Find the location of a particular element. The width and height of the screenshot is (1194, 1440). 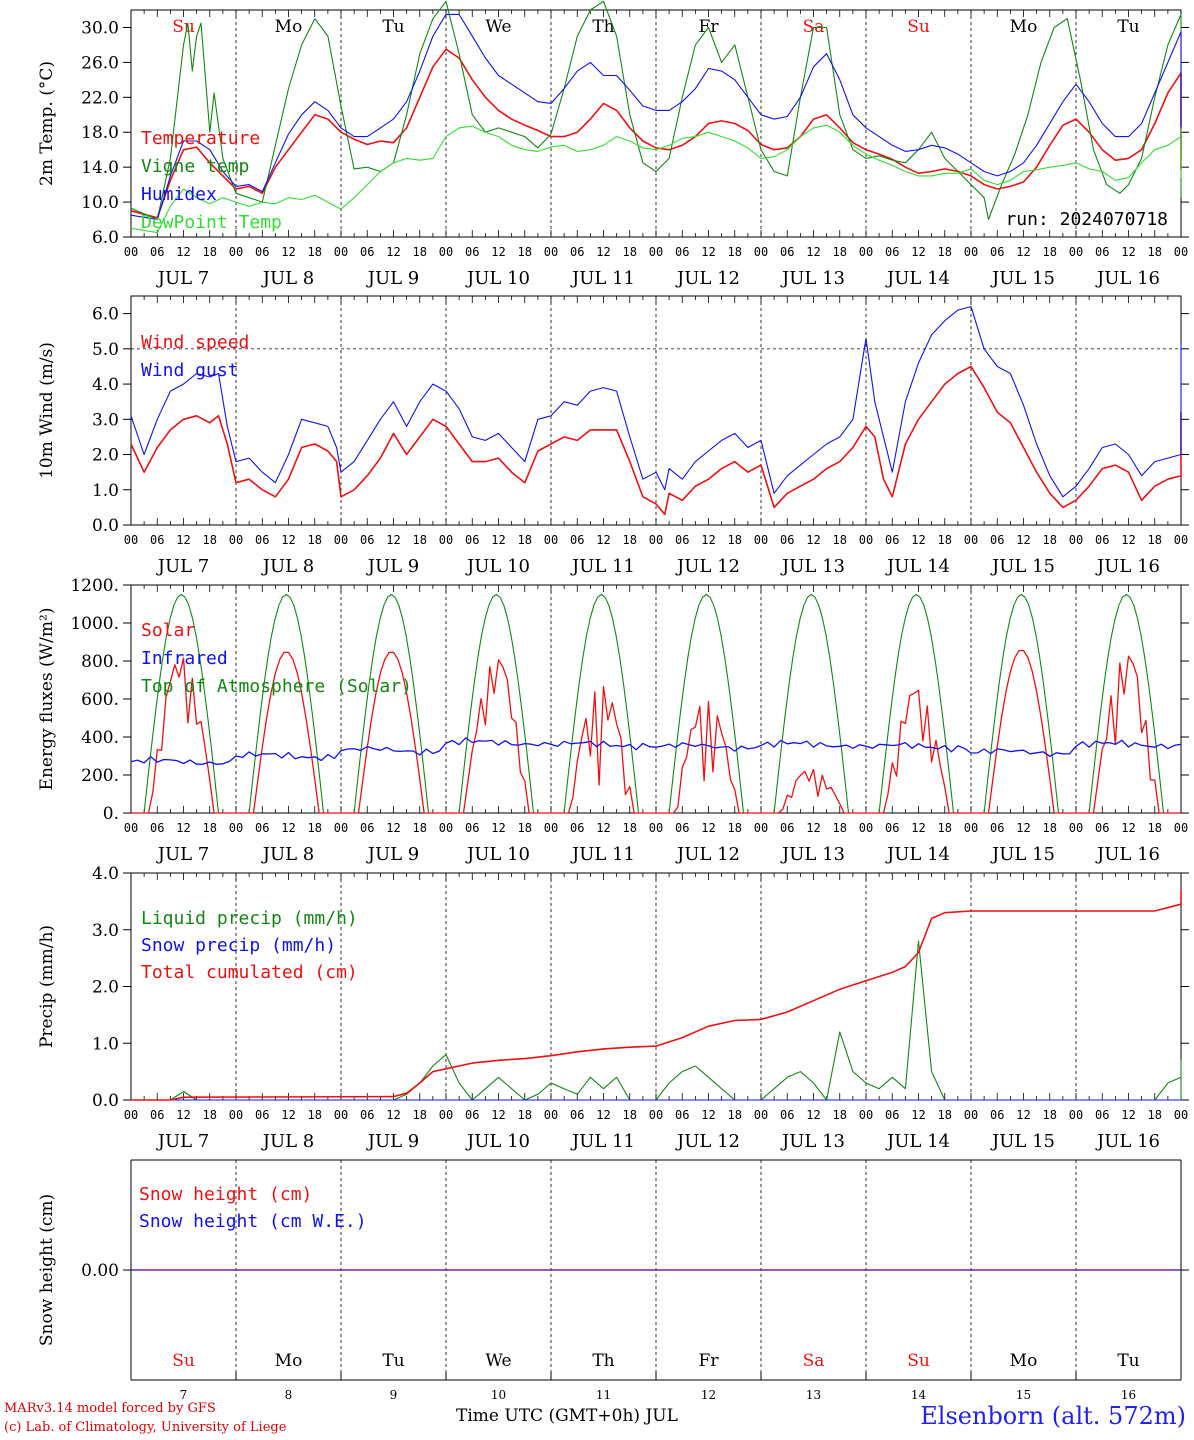

date-label: JUL 12 is located at coordinates (707, 566).